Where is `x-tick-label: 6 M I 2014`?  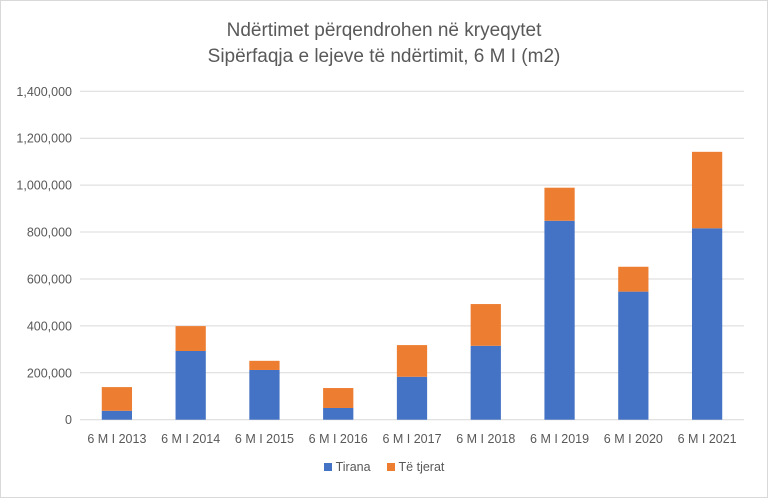
x-tick-label: 6 M I 2014 is located at coordinates (190, 439).